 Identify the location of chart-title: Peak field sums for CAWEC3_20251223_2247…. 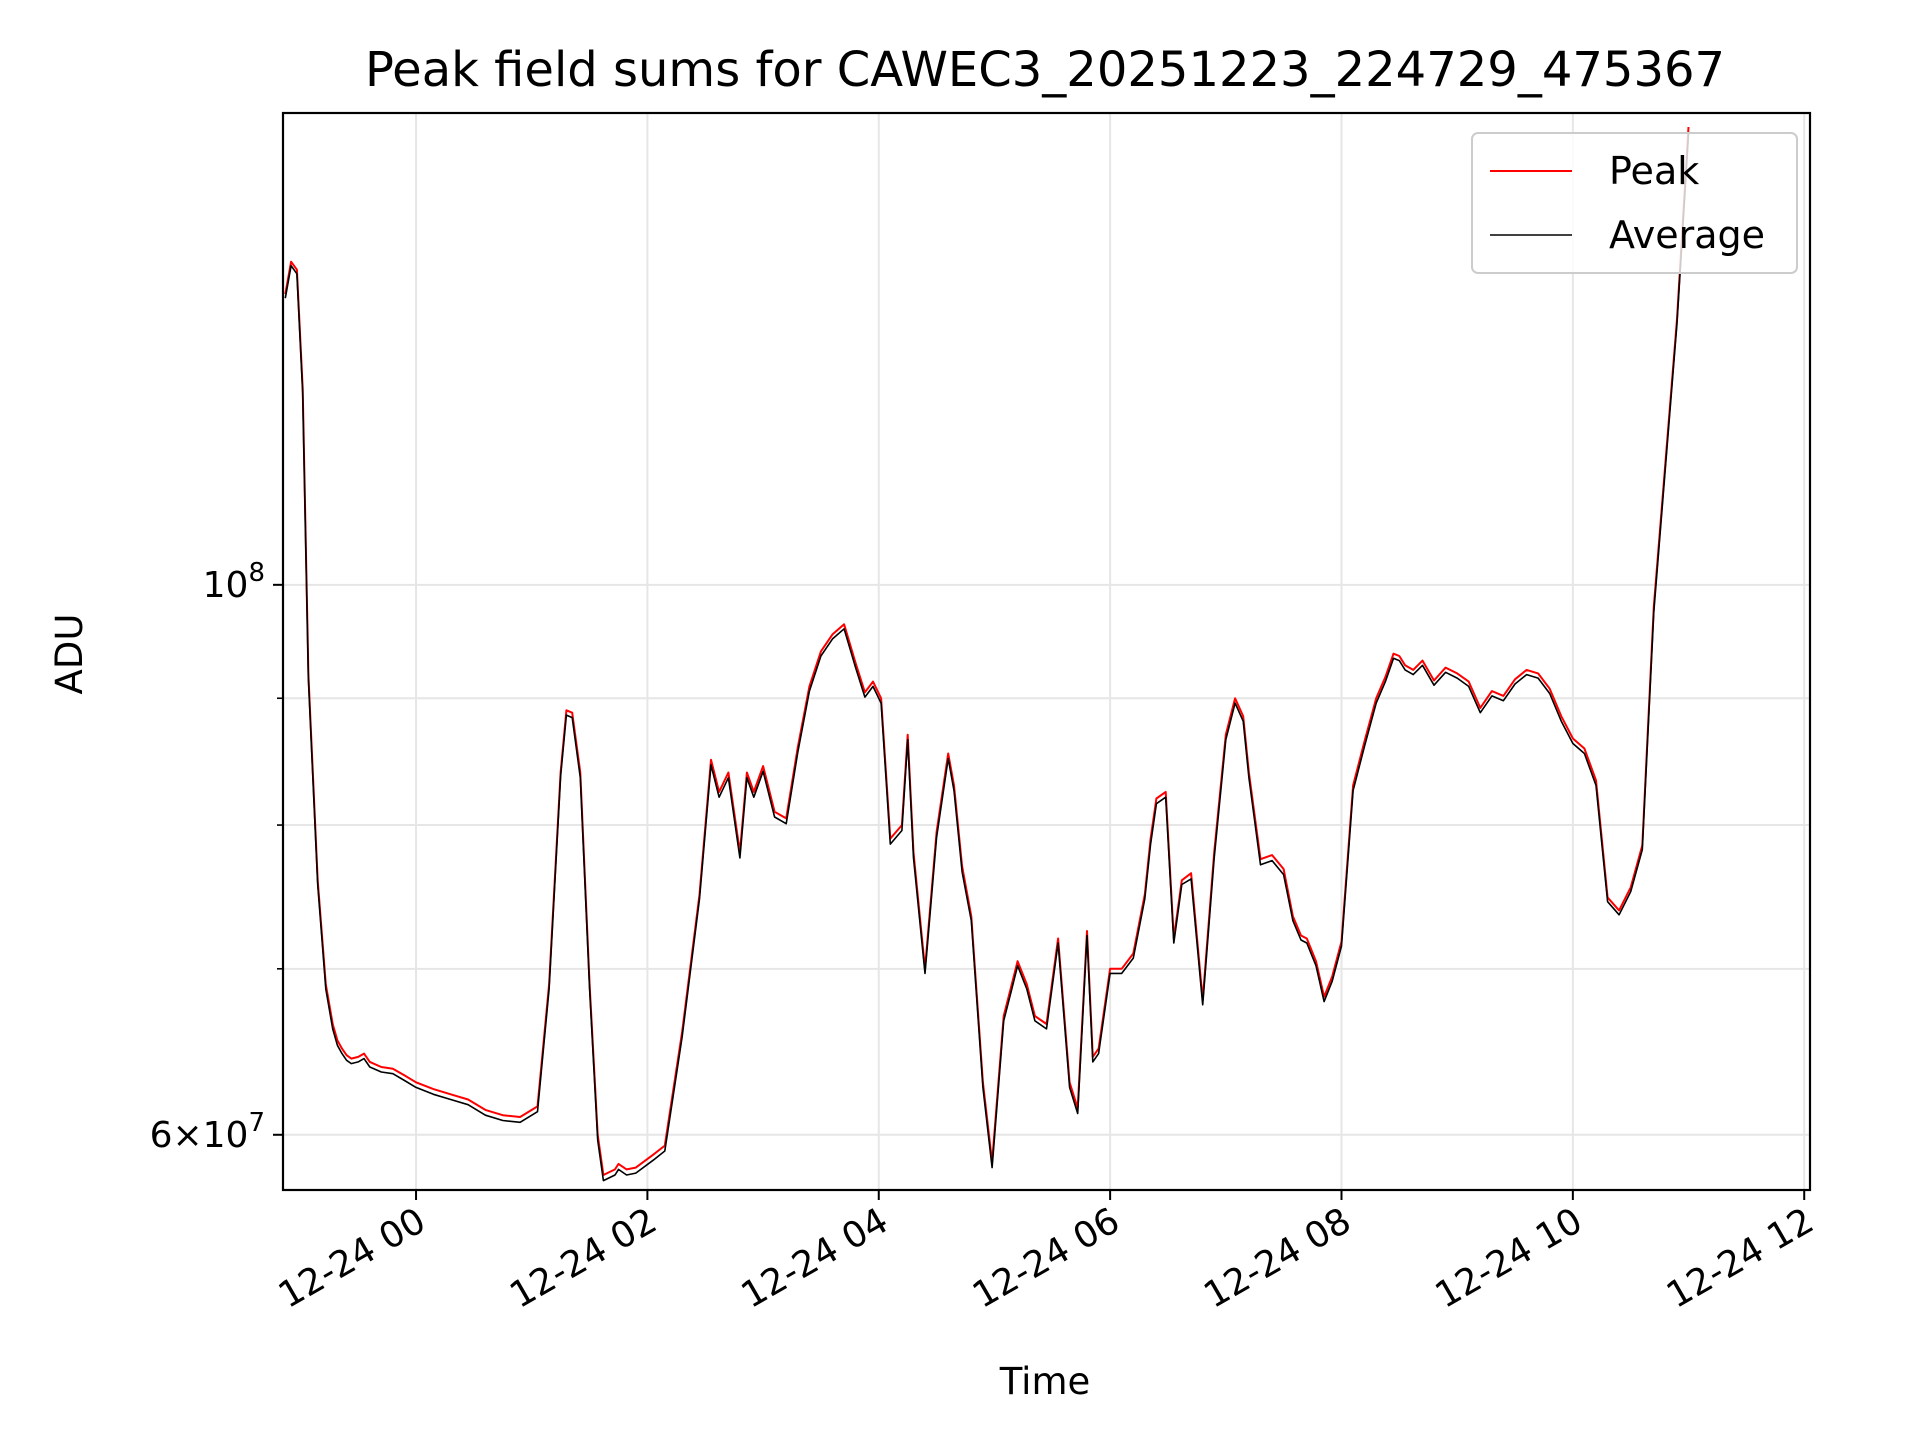
(1045, 70).